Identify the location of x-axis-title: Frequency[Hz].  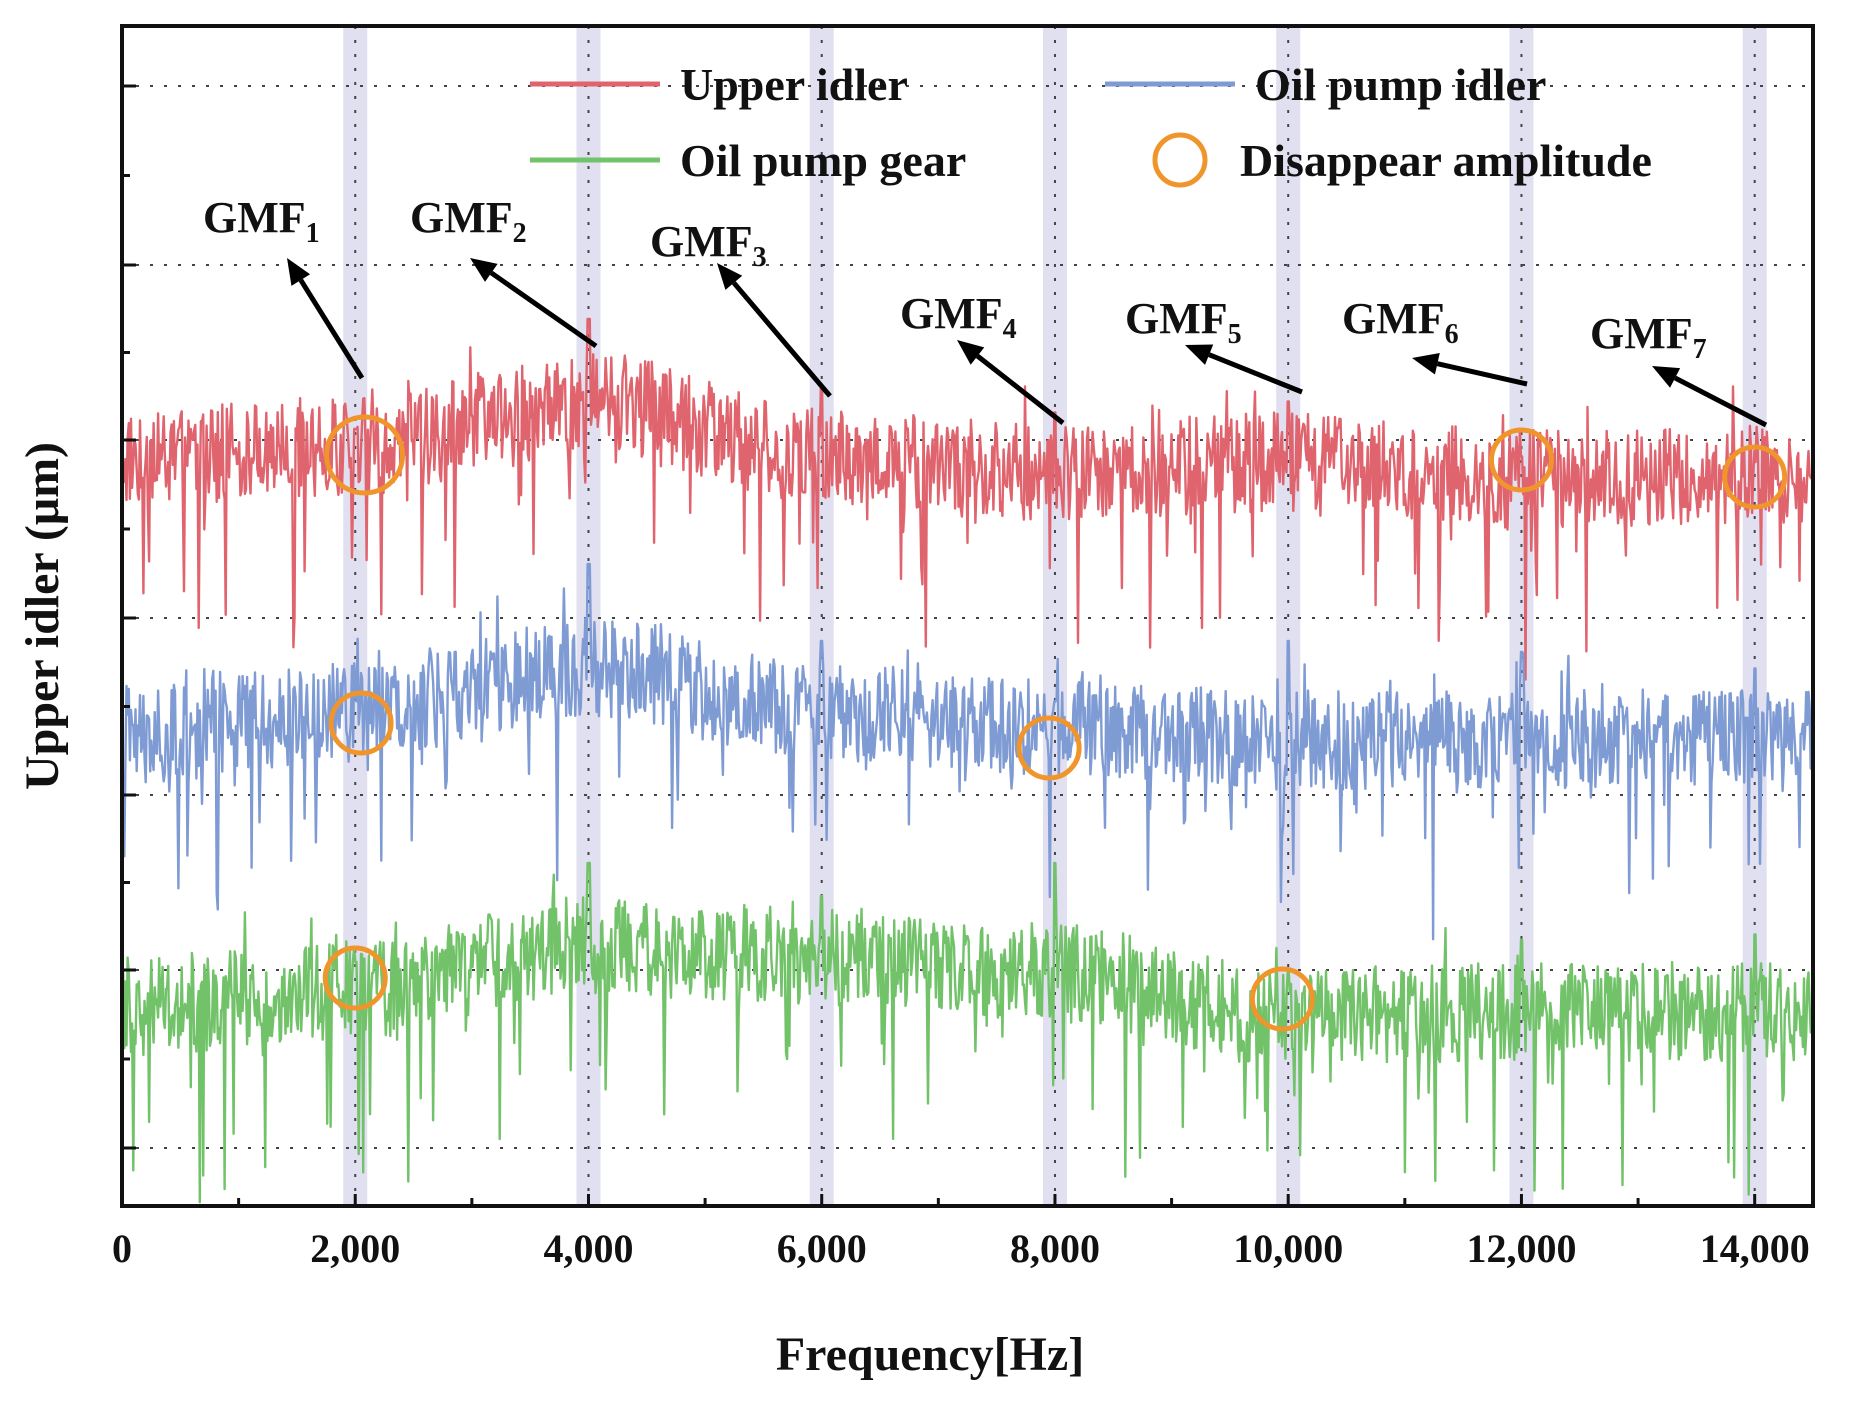
(930, 1354).